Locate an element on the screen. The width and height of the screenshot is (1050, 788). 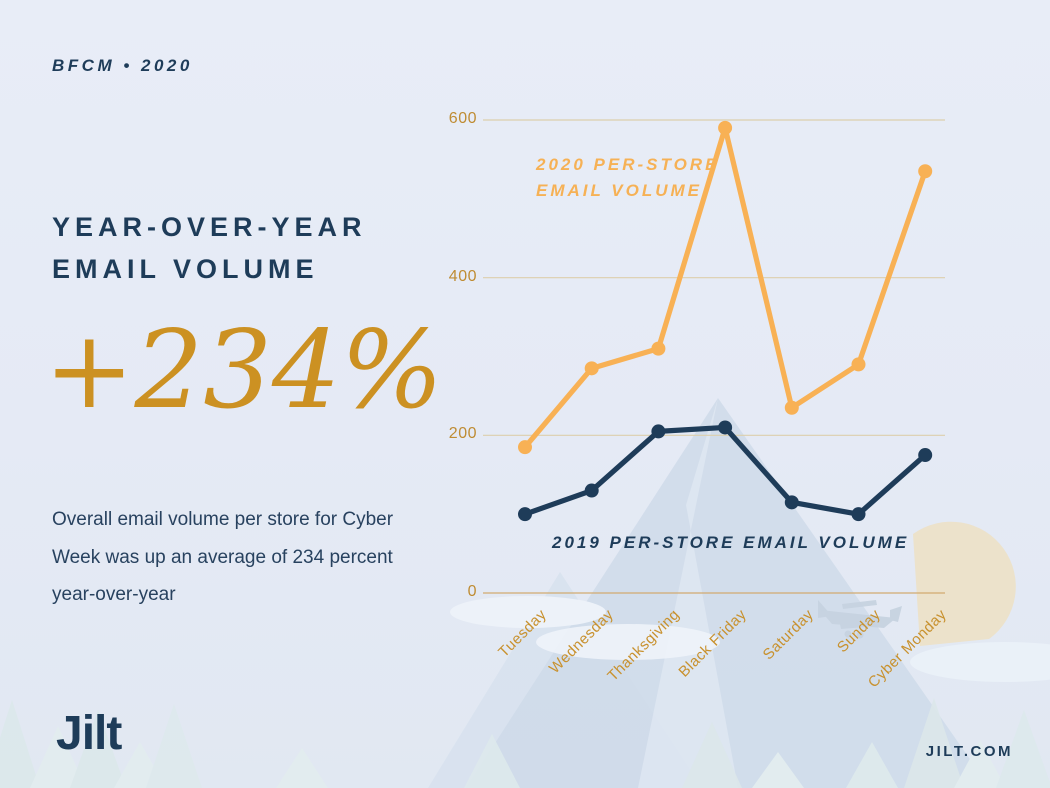
title-line-1: YEAR-OVER-YEAR is located at coordinates (209, 227).